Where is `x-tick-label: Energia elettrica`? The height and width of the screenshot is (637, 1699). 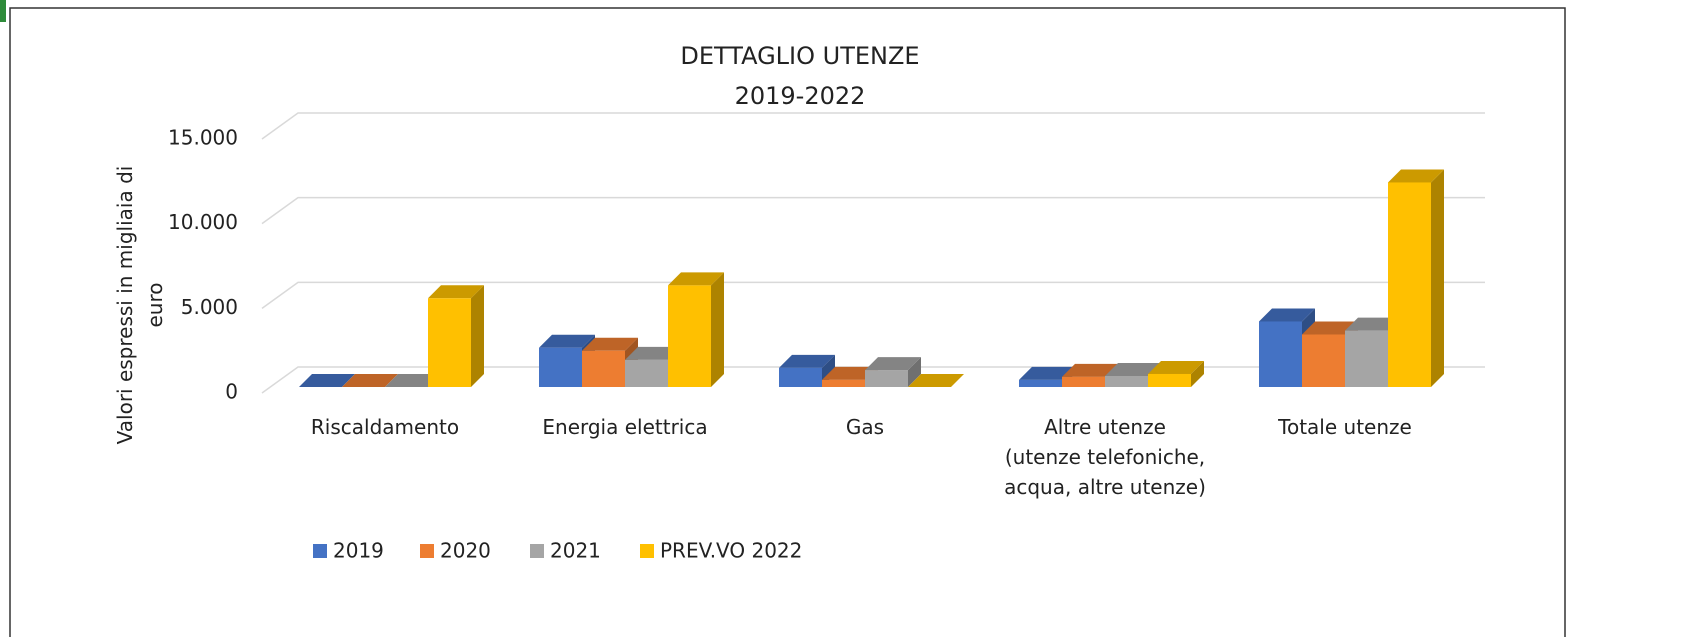
x-tick-label: Energia elettrica is located at coordinates (625, 427).